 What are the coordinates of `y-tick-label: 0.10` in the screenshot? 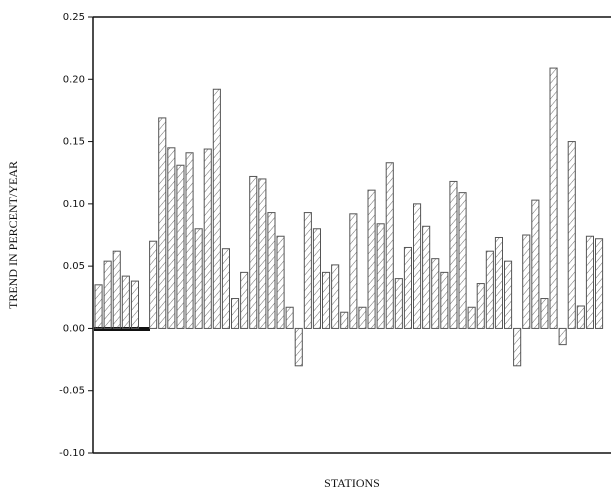 It's located at (74, 204).